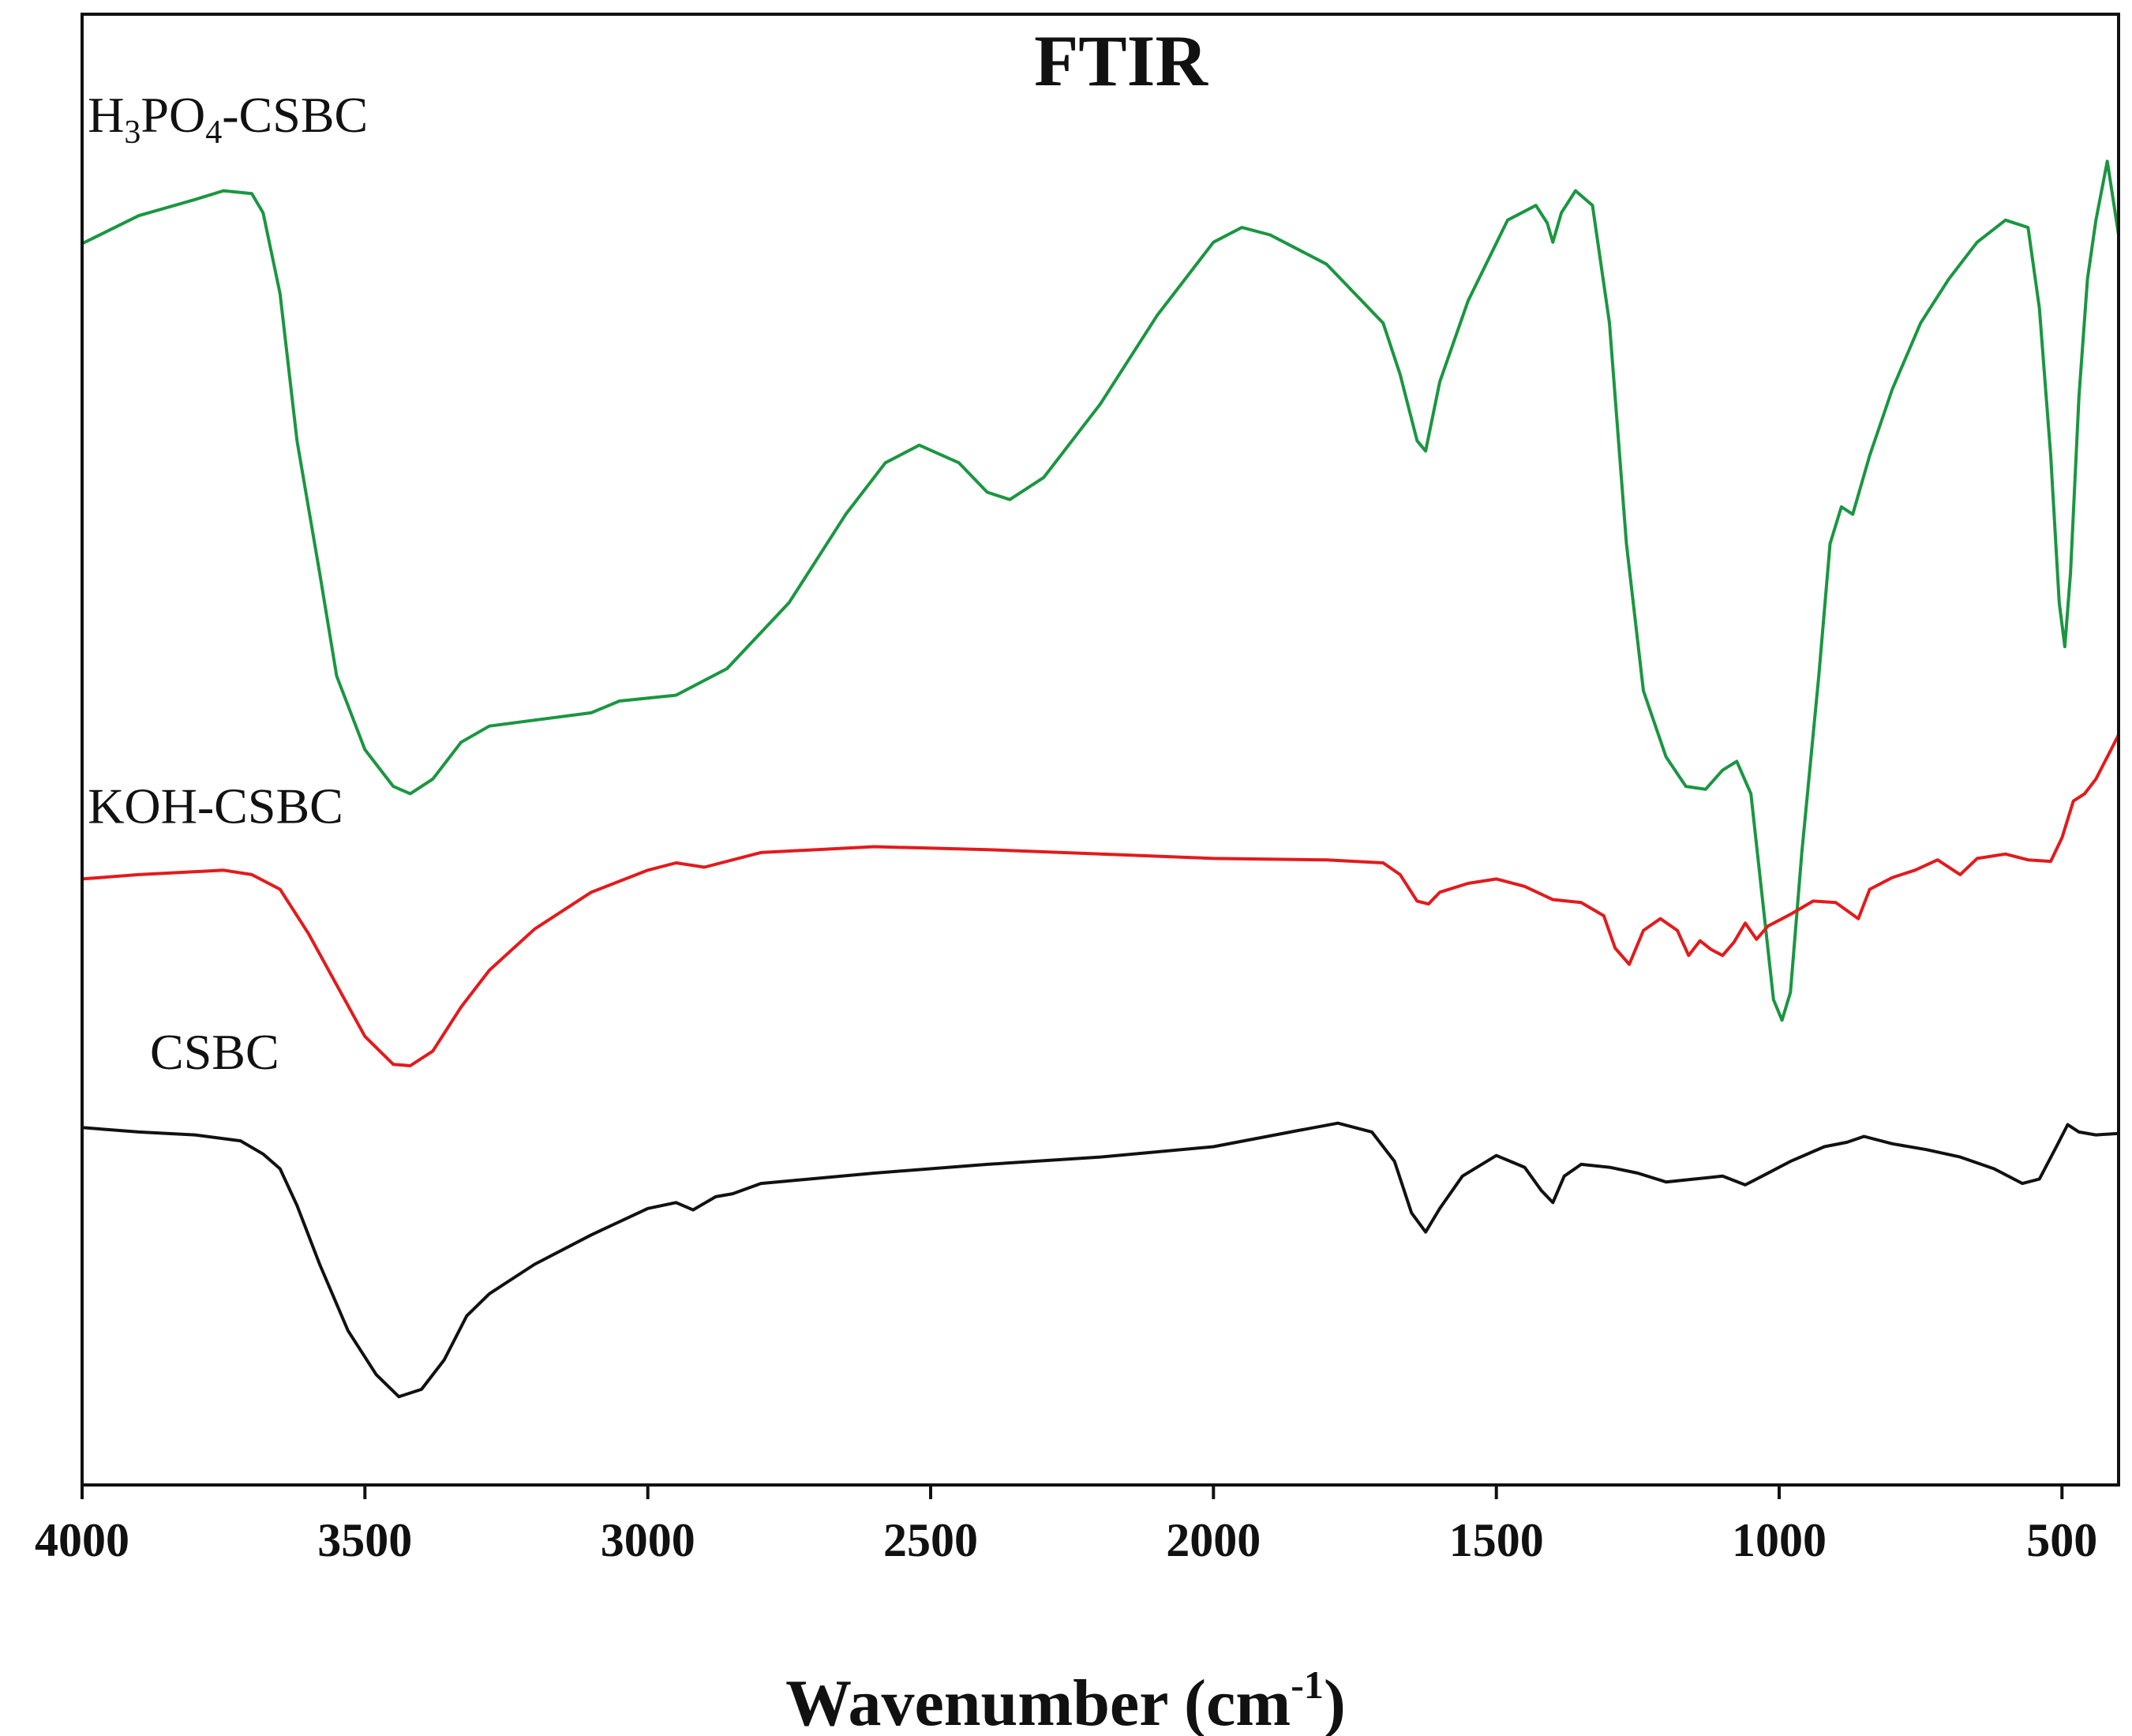 The width and height of the screenshot is (2132, 1736). What do you see at coordinates (1121, 61) in the screenshot?
I see `chart-title: FTIR` at bounding box center [1121, 61].